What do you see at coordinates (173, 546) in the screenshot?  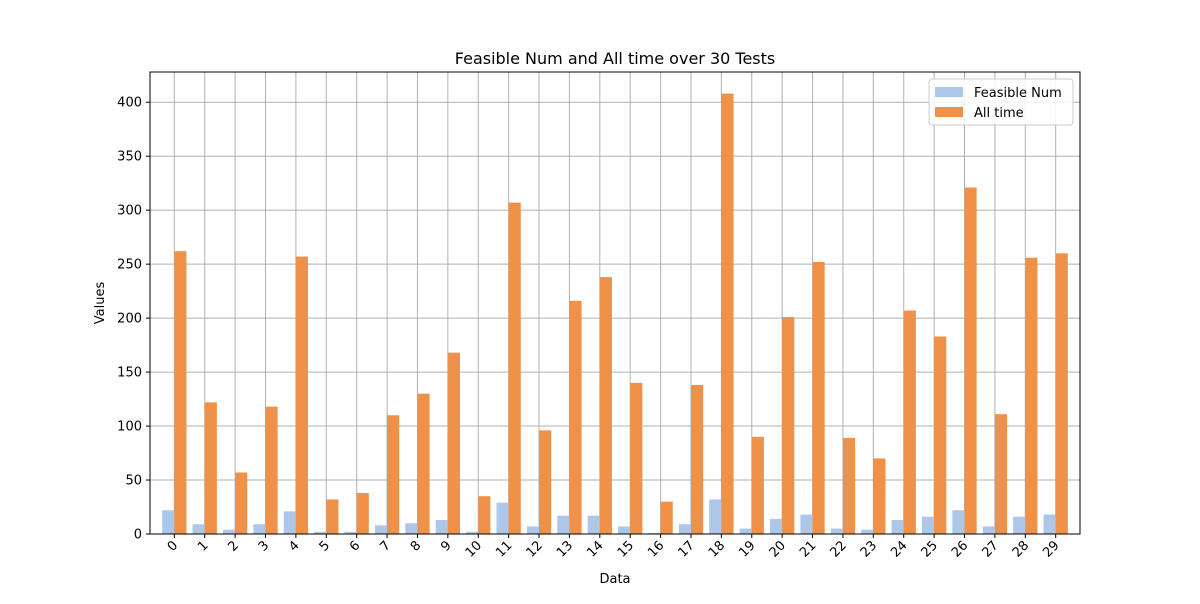 I see `x-tick-label: 0` at bounding box center [173, 546].